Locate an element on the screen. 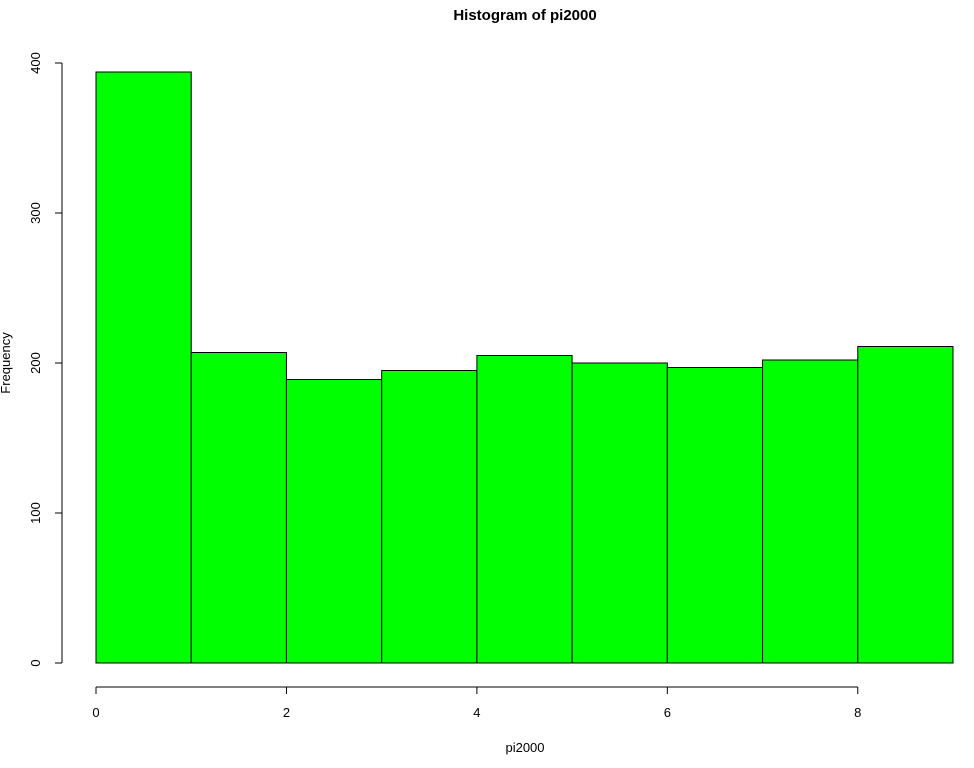 This screenshot has width=974, height=768. x-tick-label-3: 6 is located at coordinates (667, 712).